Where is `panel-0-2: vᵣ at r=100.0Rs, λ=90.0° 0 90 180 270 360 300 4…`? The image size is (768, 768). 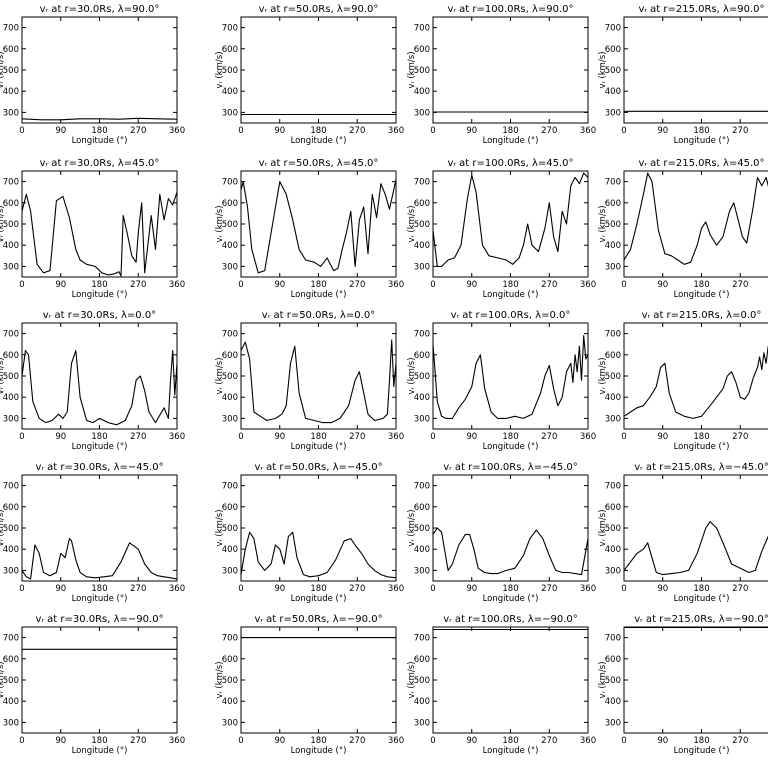 panel-0-2: vᵣ at r=100.0Rs, λ=90.0° 0 90 180 270 360 300 4… is located at coordinates (501, 75).